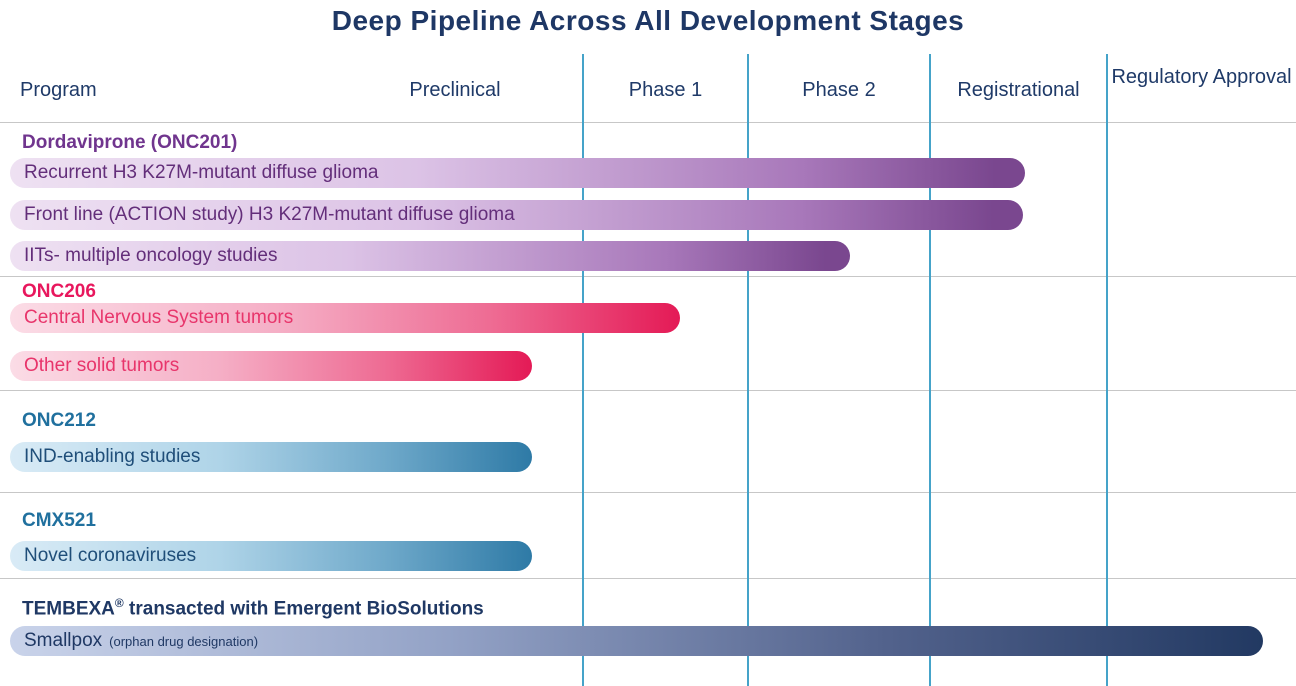 This screenshot has height=686, width=1296. Describe the element at coordinates (839, 90) in the screenshot. I see `column-header-phase2: Phase 2` at that location.